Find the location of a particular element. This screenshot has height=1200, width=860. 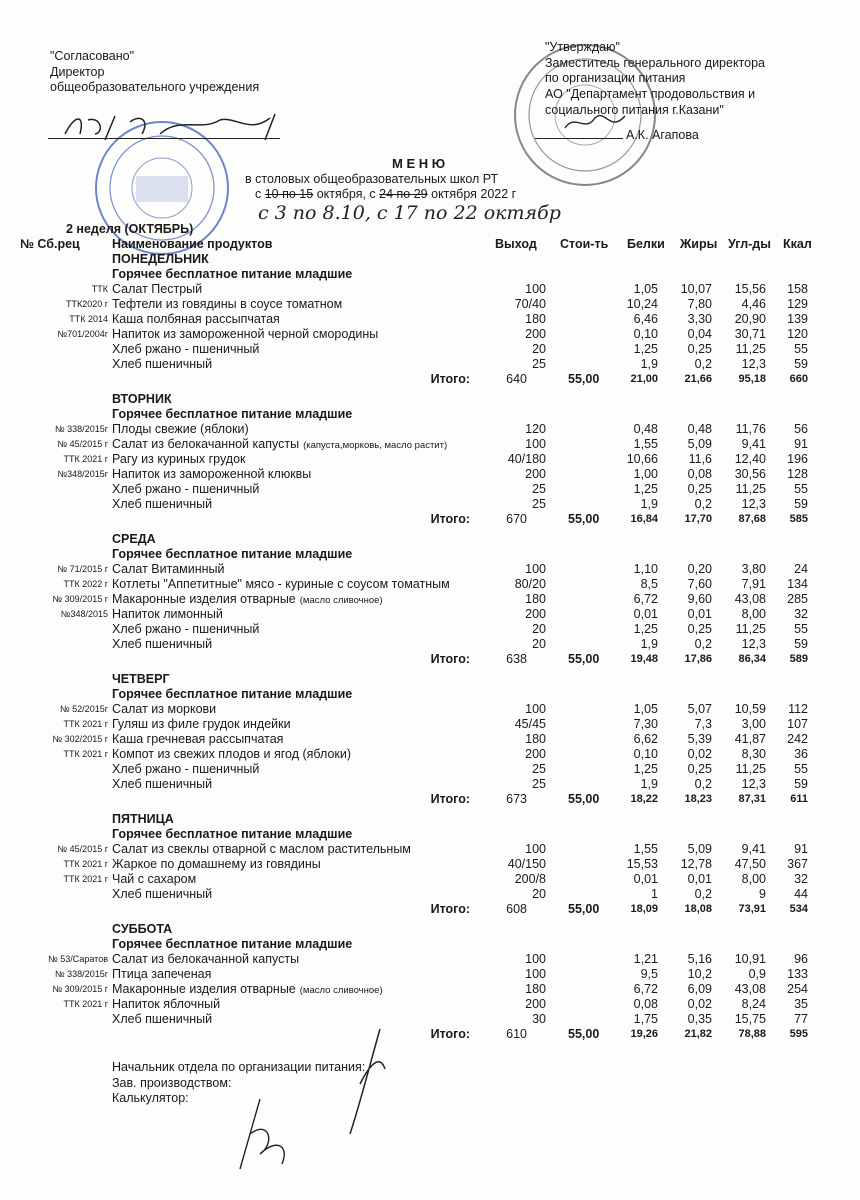

protein: 1,9 is located at coordinates (649, 504).